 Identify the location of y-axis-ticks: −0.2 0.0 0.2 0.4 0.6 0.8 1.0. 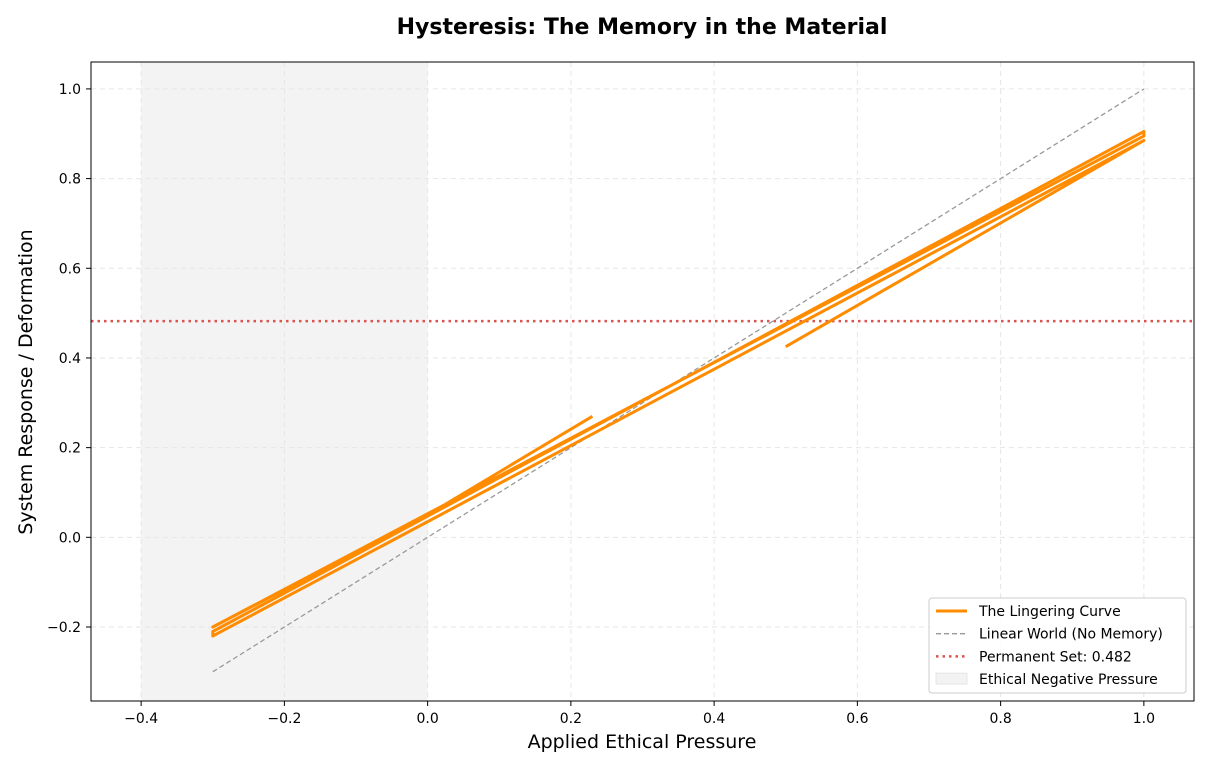
(69, 359).